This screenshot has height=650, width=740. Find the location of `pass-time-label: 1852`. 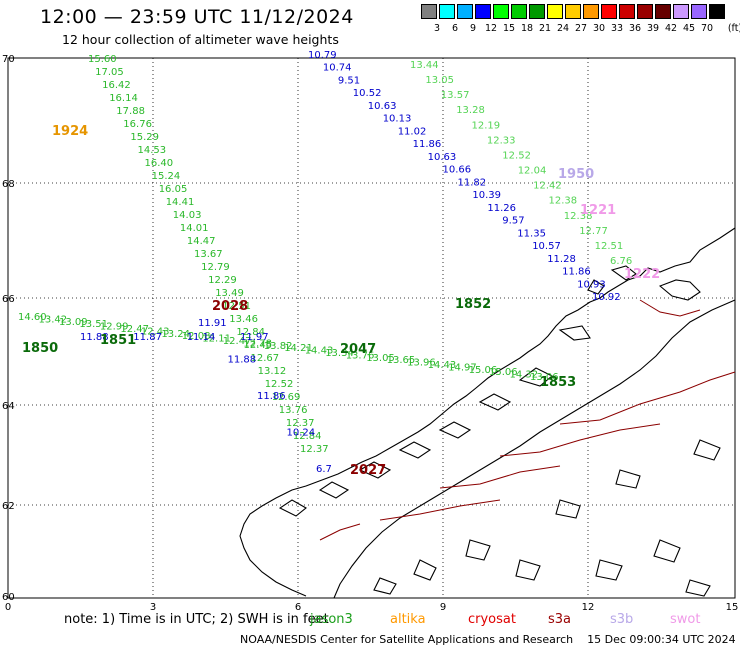

pass-time-label: 1852 is located at coordinates (473, 304).